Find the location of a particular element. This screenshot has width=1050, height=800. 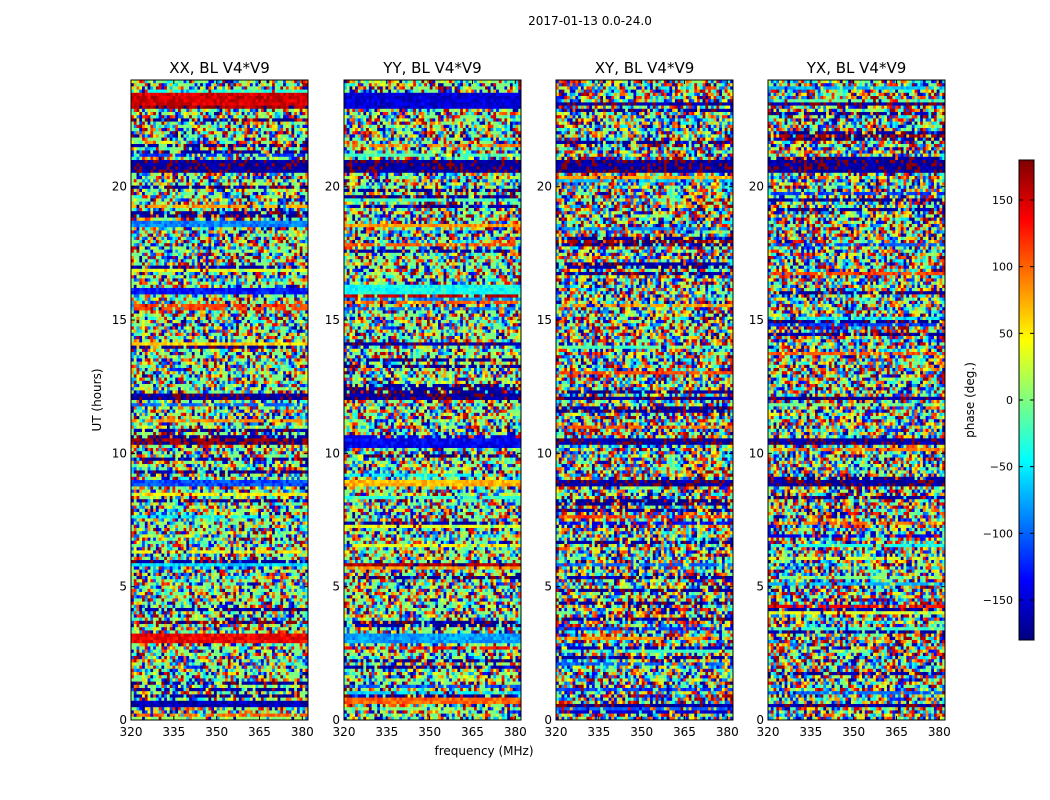

panel-title: XX, BL V4*V9 is located at coordinates (219, 68).